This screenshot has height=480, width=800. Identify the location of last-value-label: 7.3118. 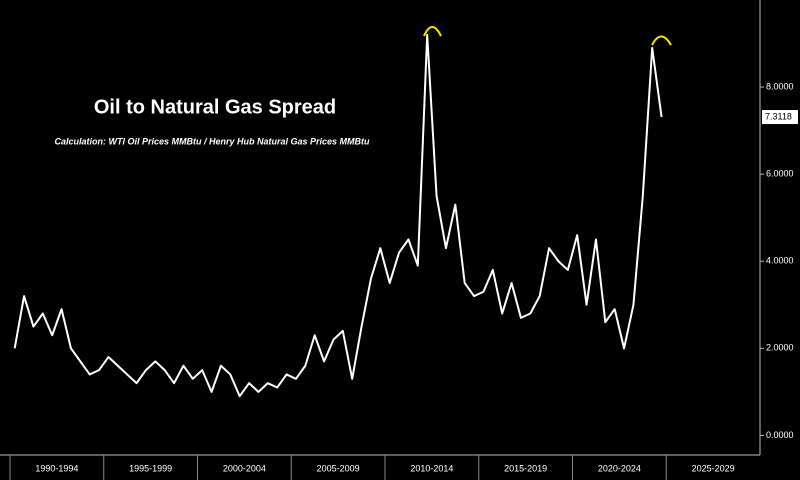
(778, 116).